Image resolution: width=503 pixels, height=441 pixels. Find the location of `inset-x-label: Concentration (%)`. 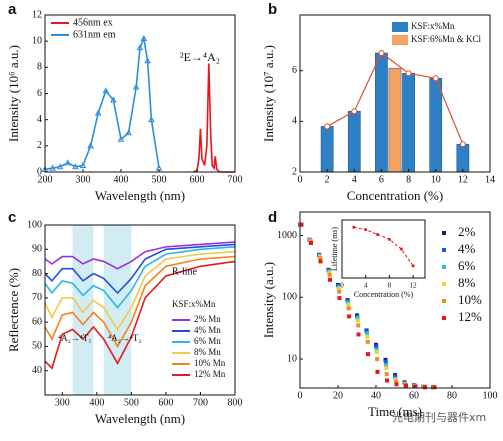

inset-x-label: Concentration (%) is located at coordinates (384, 294).